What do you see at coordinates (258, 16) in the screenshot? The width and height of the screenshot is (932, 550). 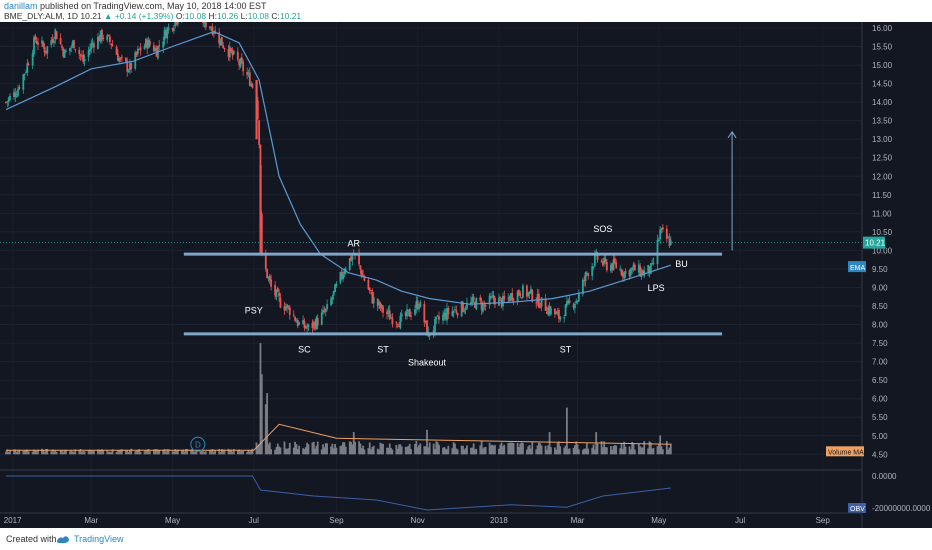 I see `low-value: 10.08` at bounding box center [258, 16].